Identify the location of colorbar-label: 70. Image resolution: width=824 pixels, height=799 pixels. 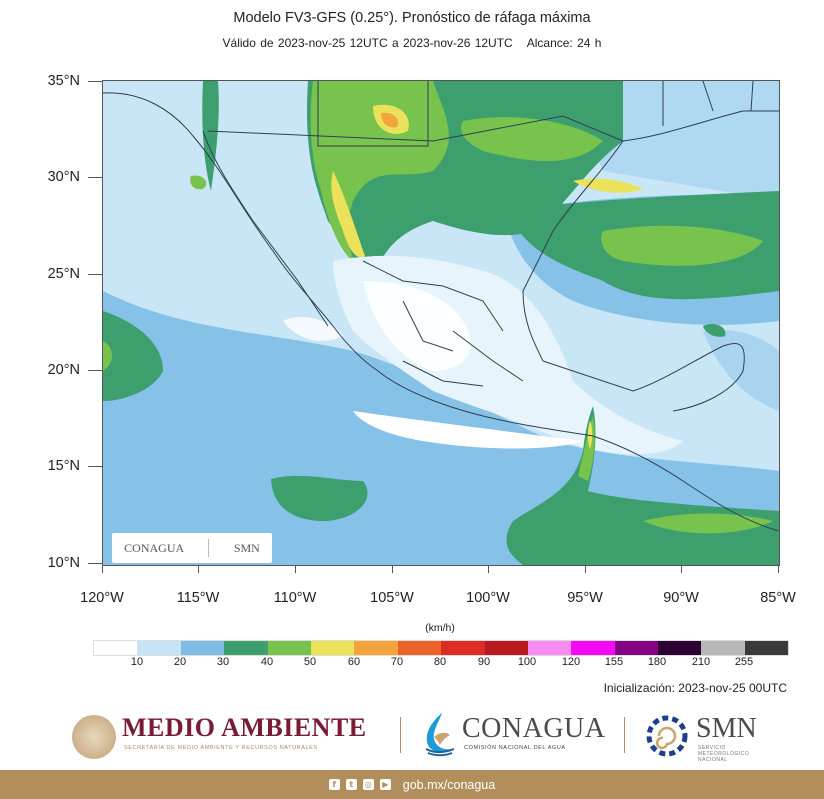
(397, 662).